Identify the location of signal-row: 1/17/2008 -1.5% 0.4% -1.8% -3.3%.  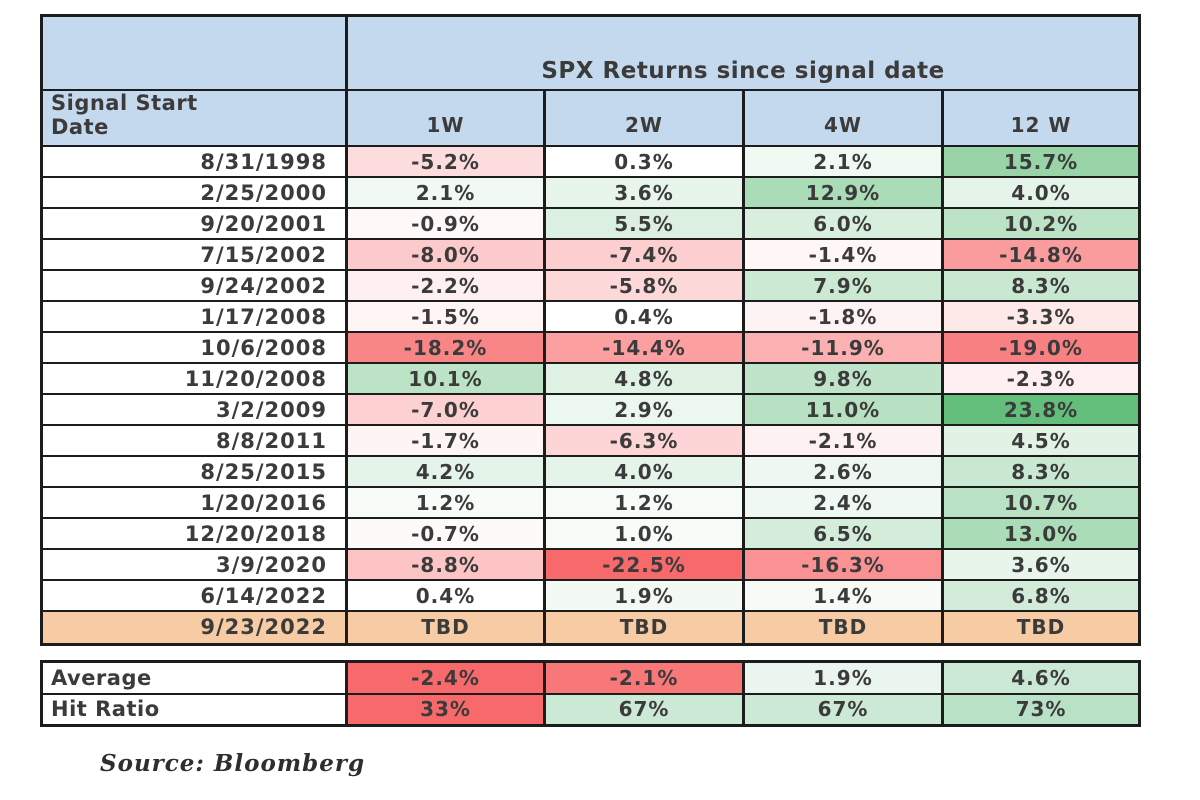
(591, 317).